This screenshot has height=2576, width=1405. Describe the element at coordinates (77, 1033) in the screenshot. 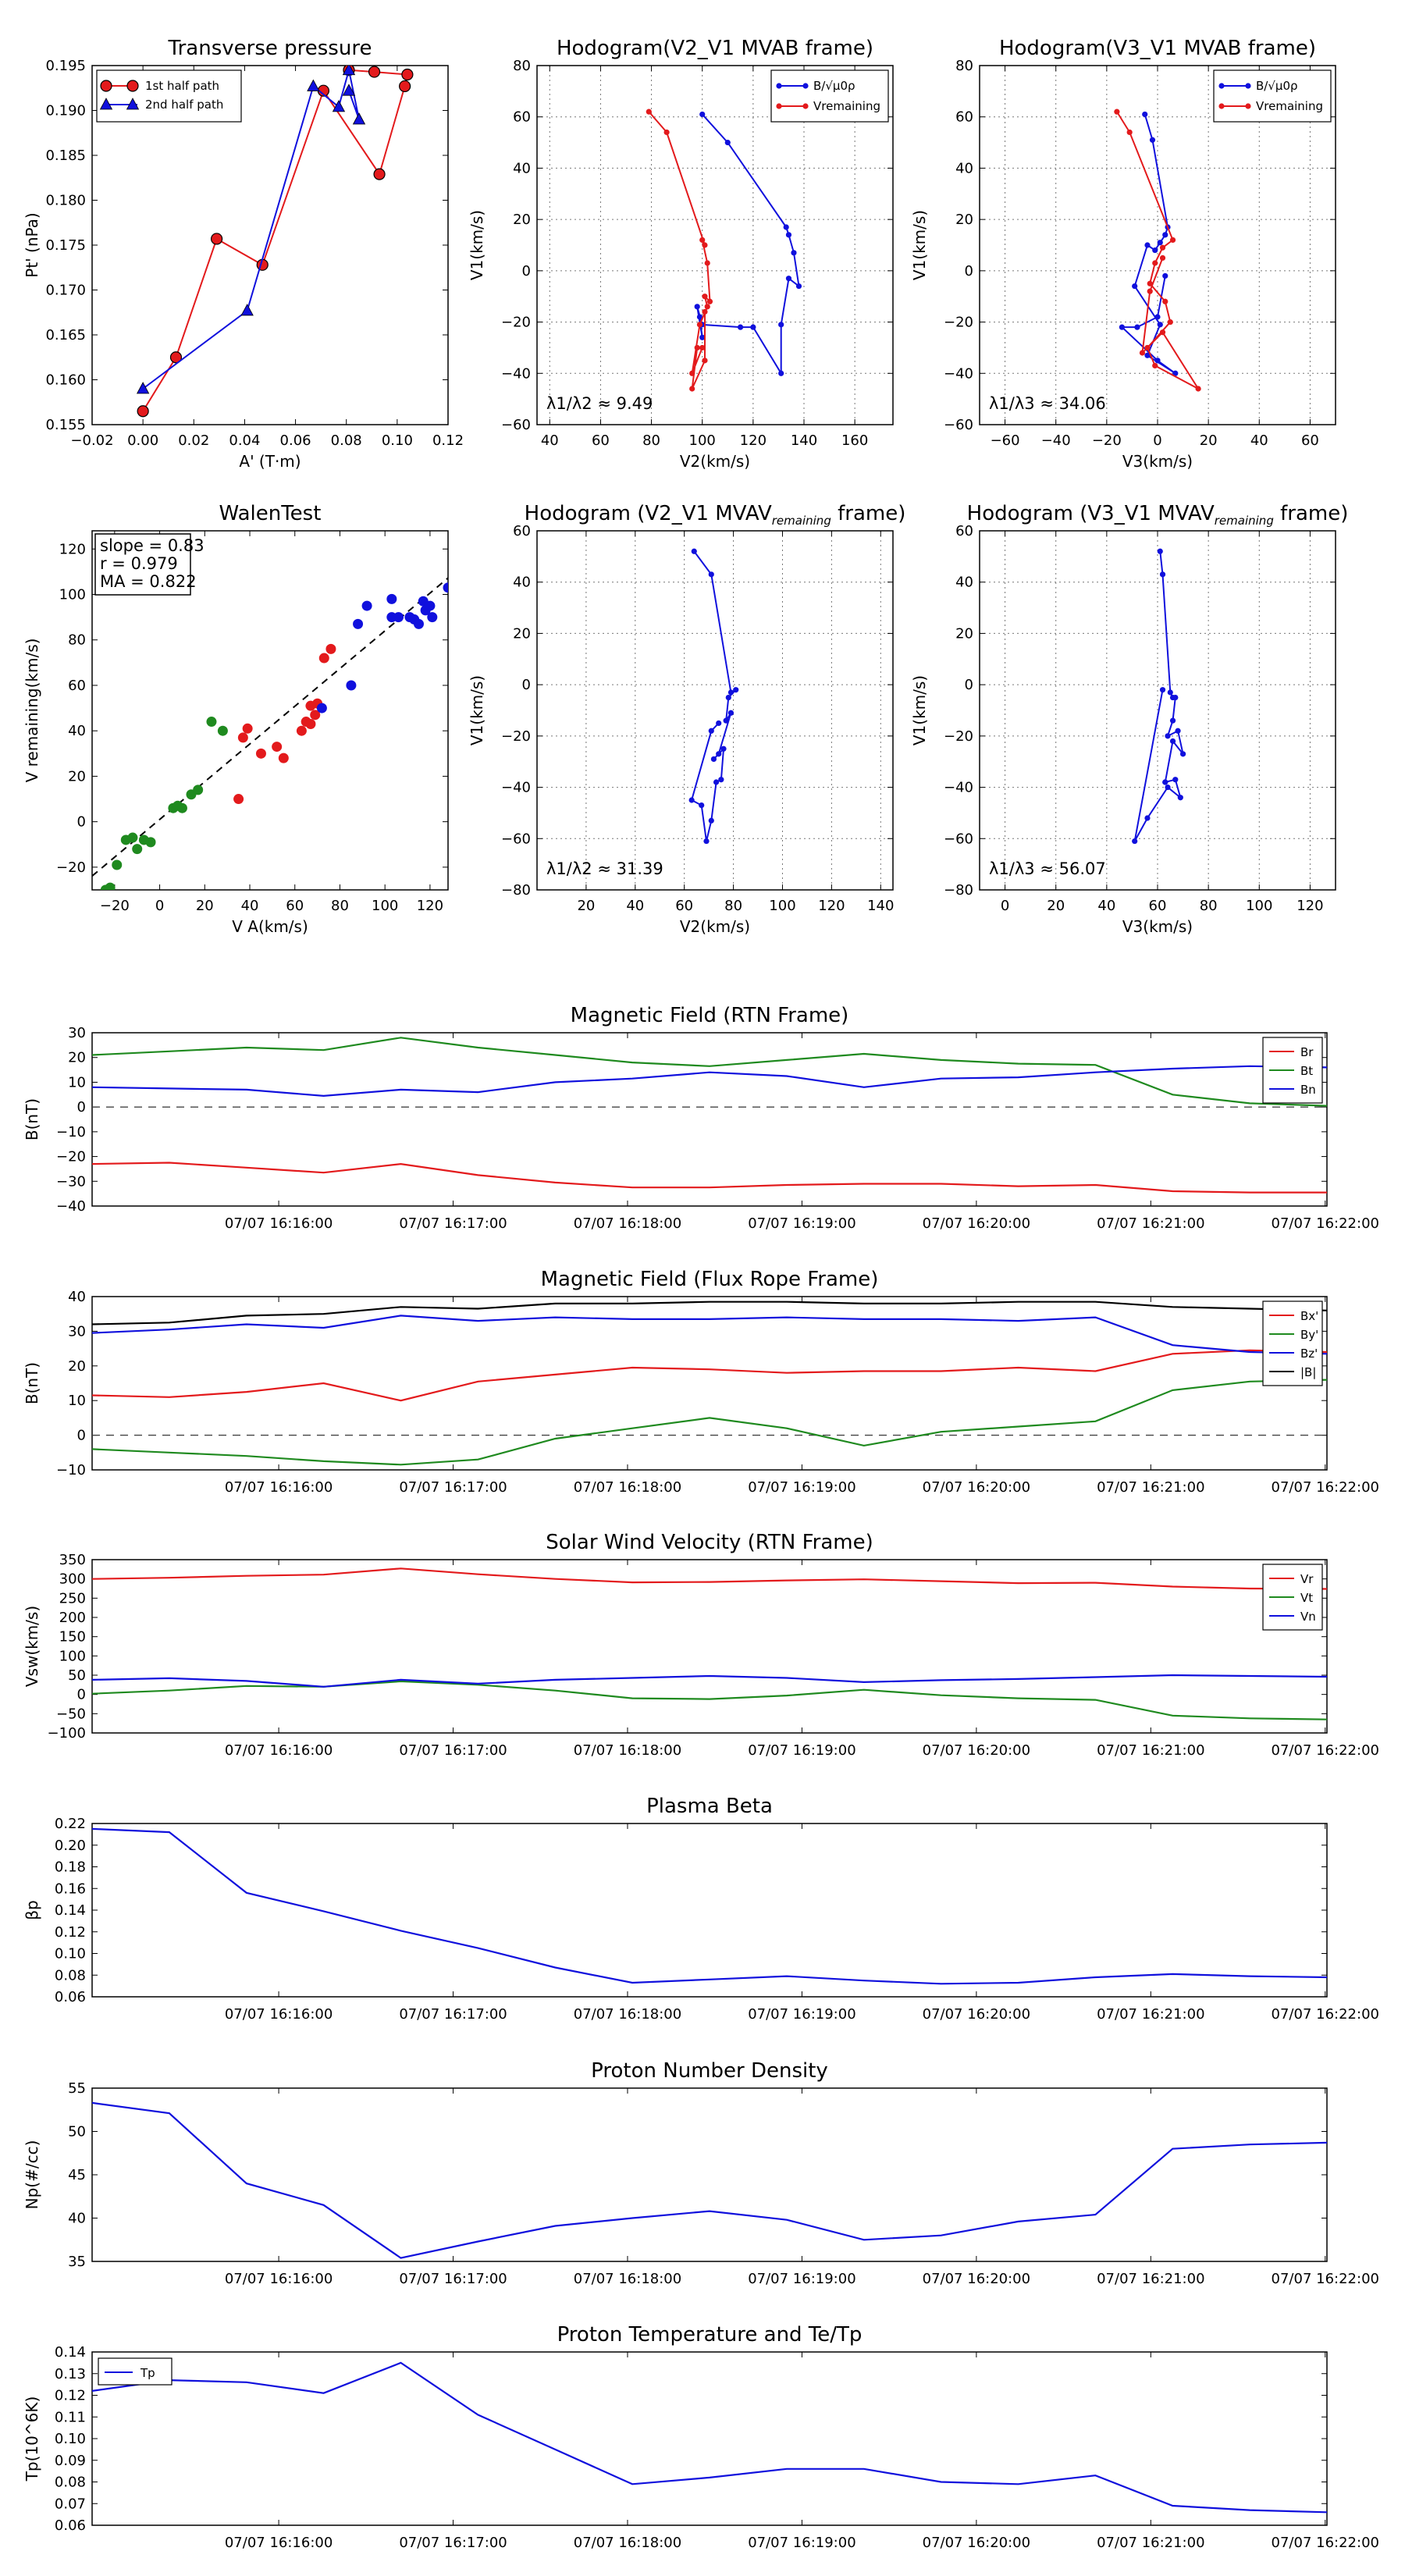

I see `y-tick-label: 30` at that location.